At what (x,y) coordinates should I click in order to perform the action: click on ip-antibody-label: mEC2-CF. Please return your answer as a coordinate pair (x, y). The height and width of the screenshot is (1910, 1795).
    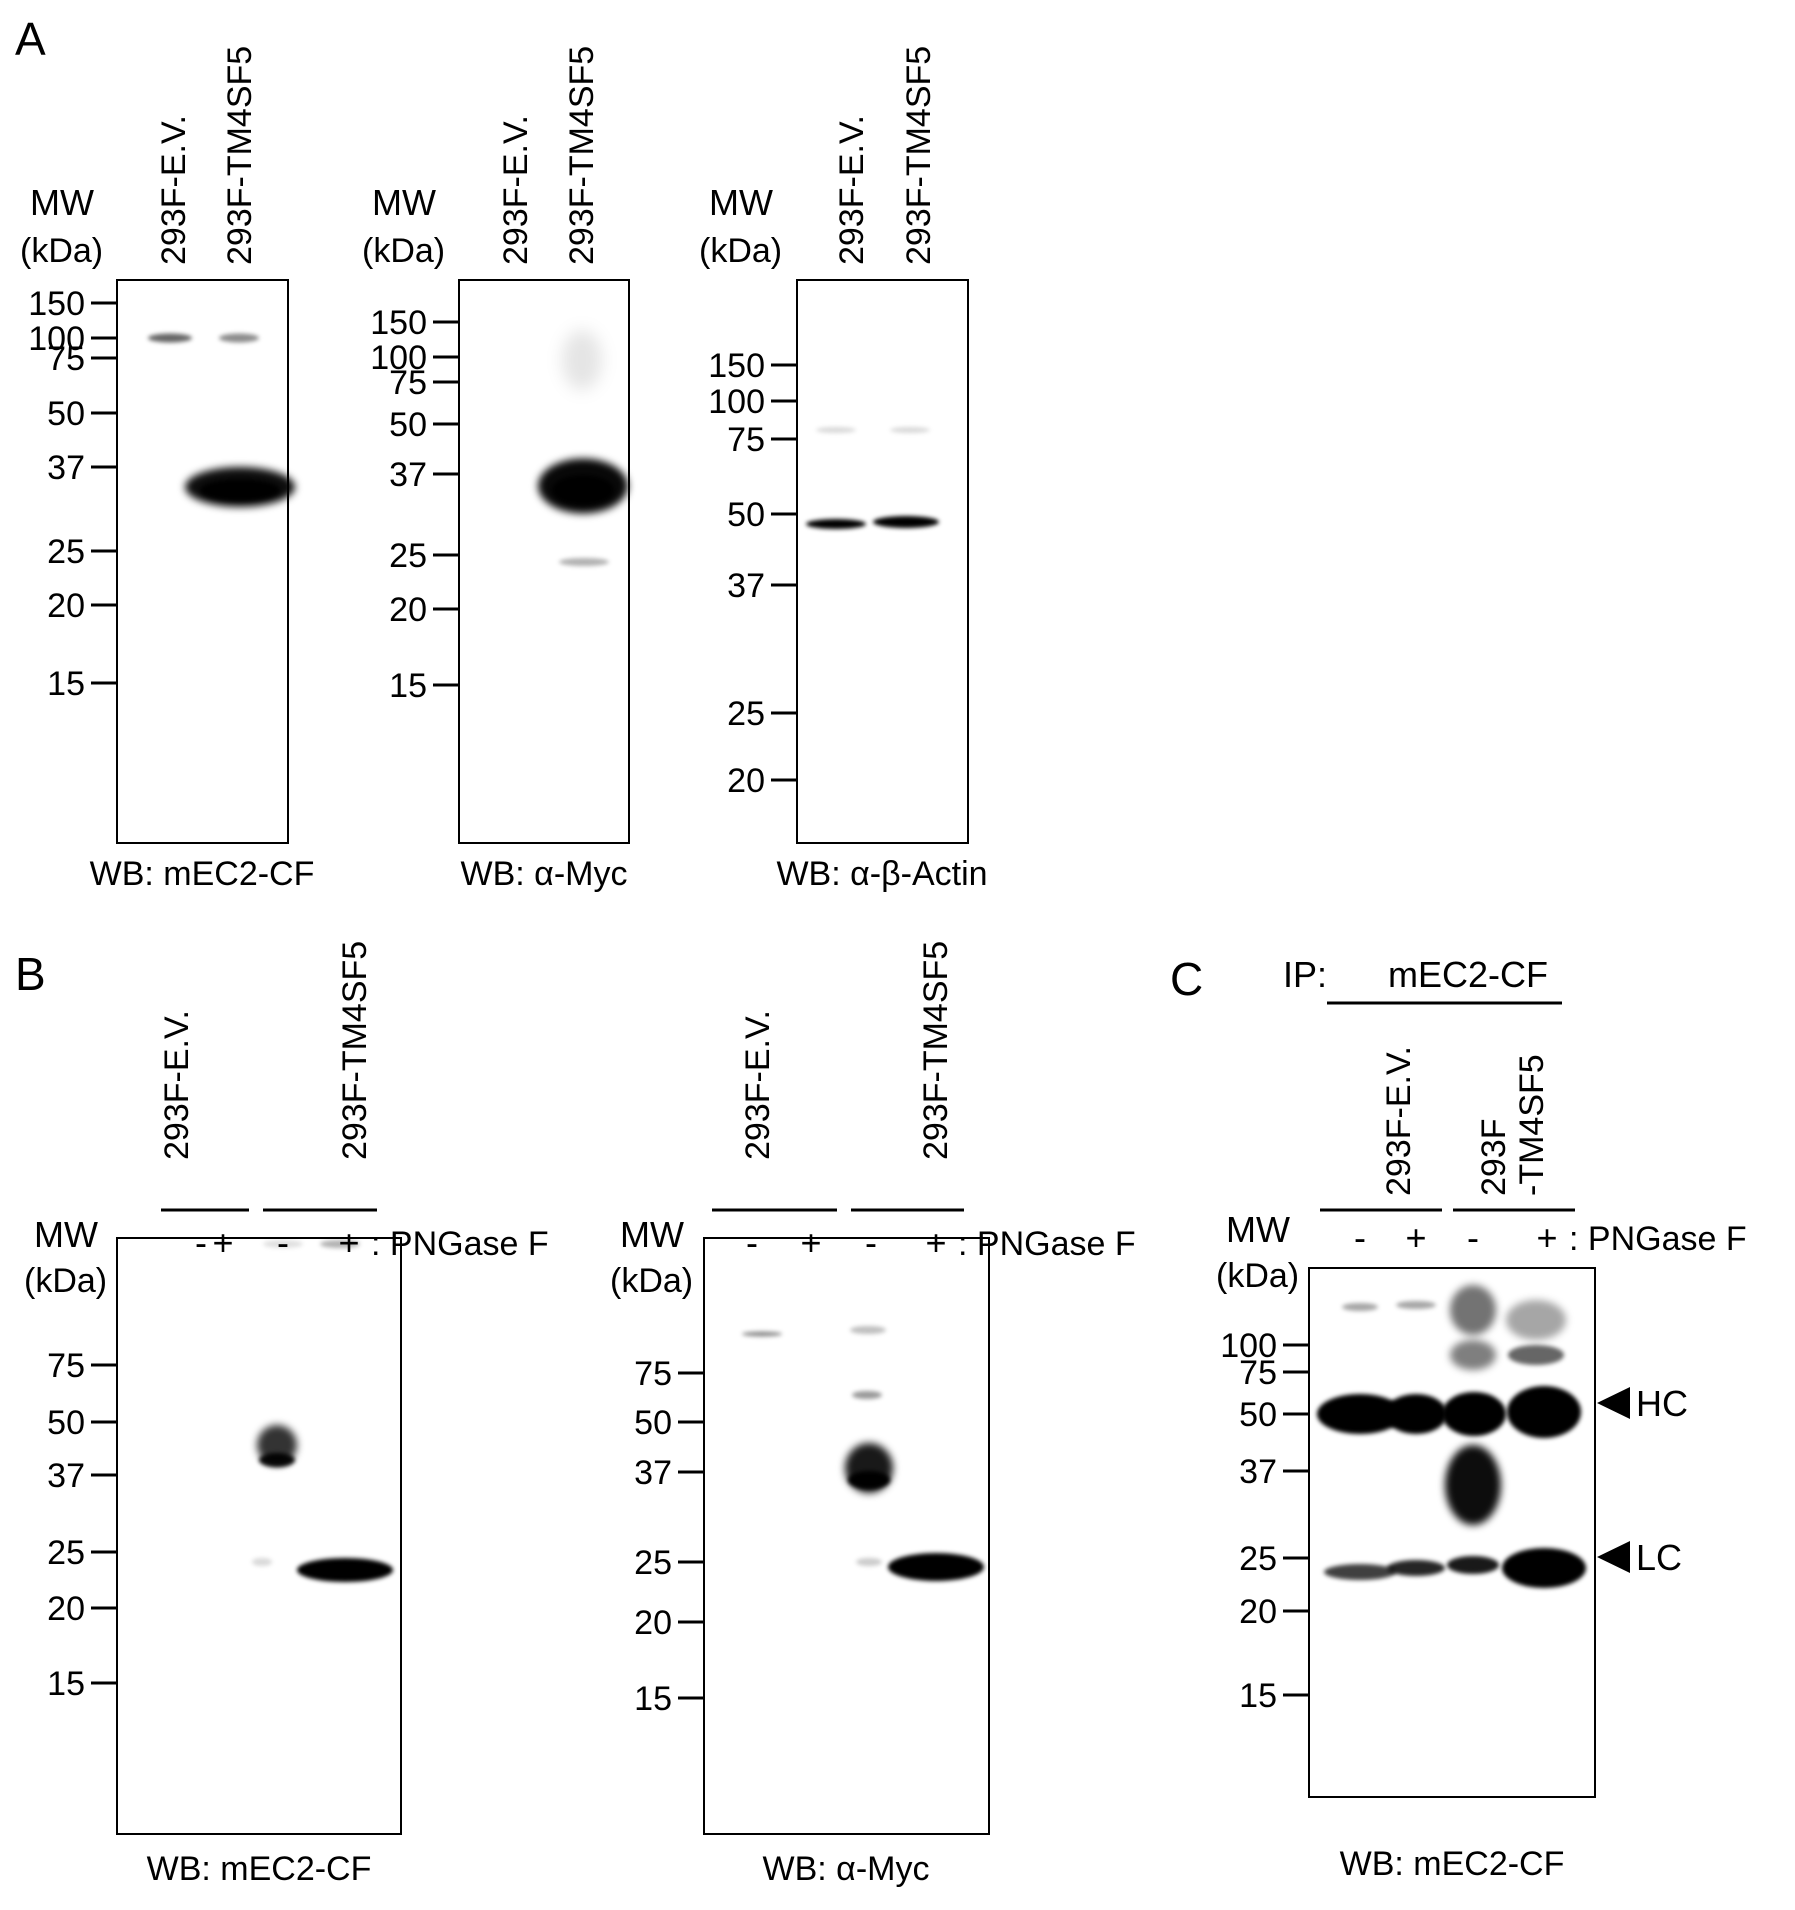
    Looking at the image, I should click on (1468, 974).